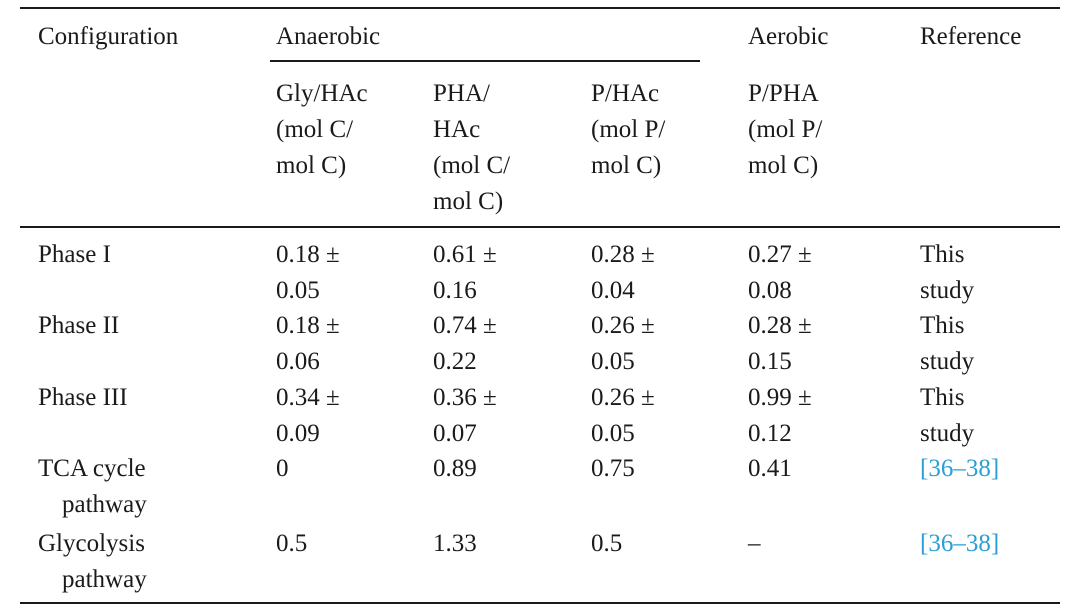  Describe the element at coordinates (79, 325) in the screenshot. I see `row-configuration: Phase II` at that location.